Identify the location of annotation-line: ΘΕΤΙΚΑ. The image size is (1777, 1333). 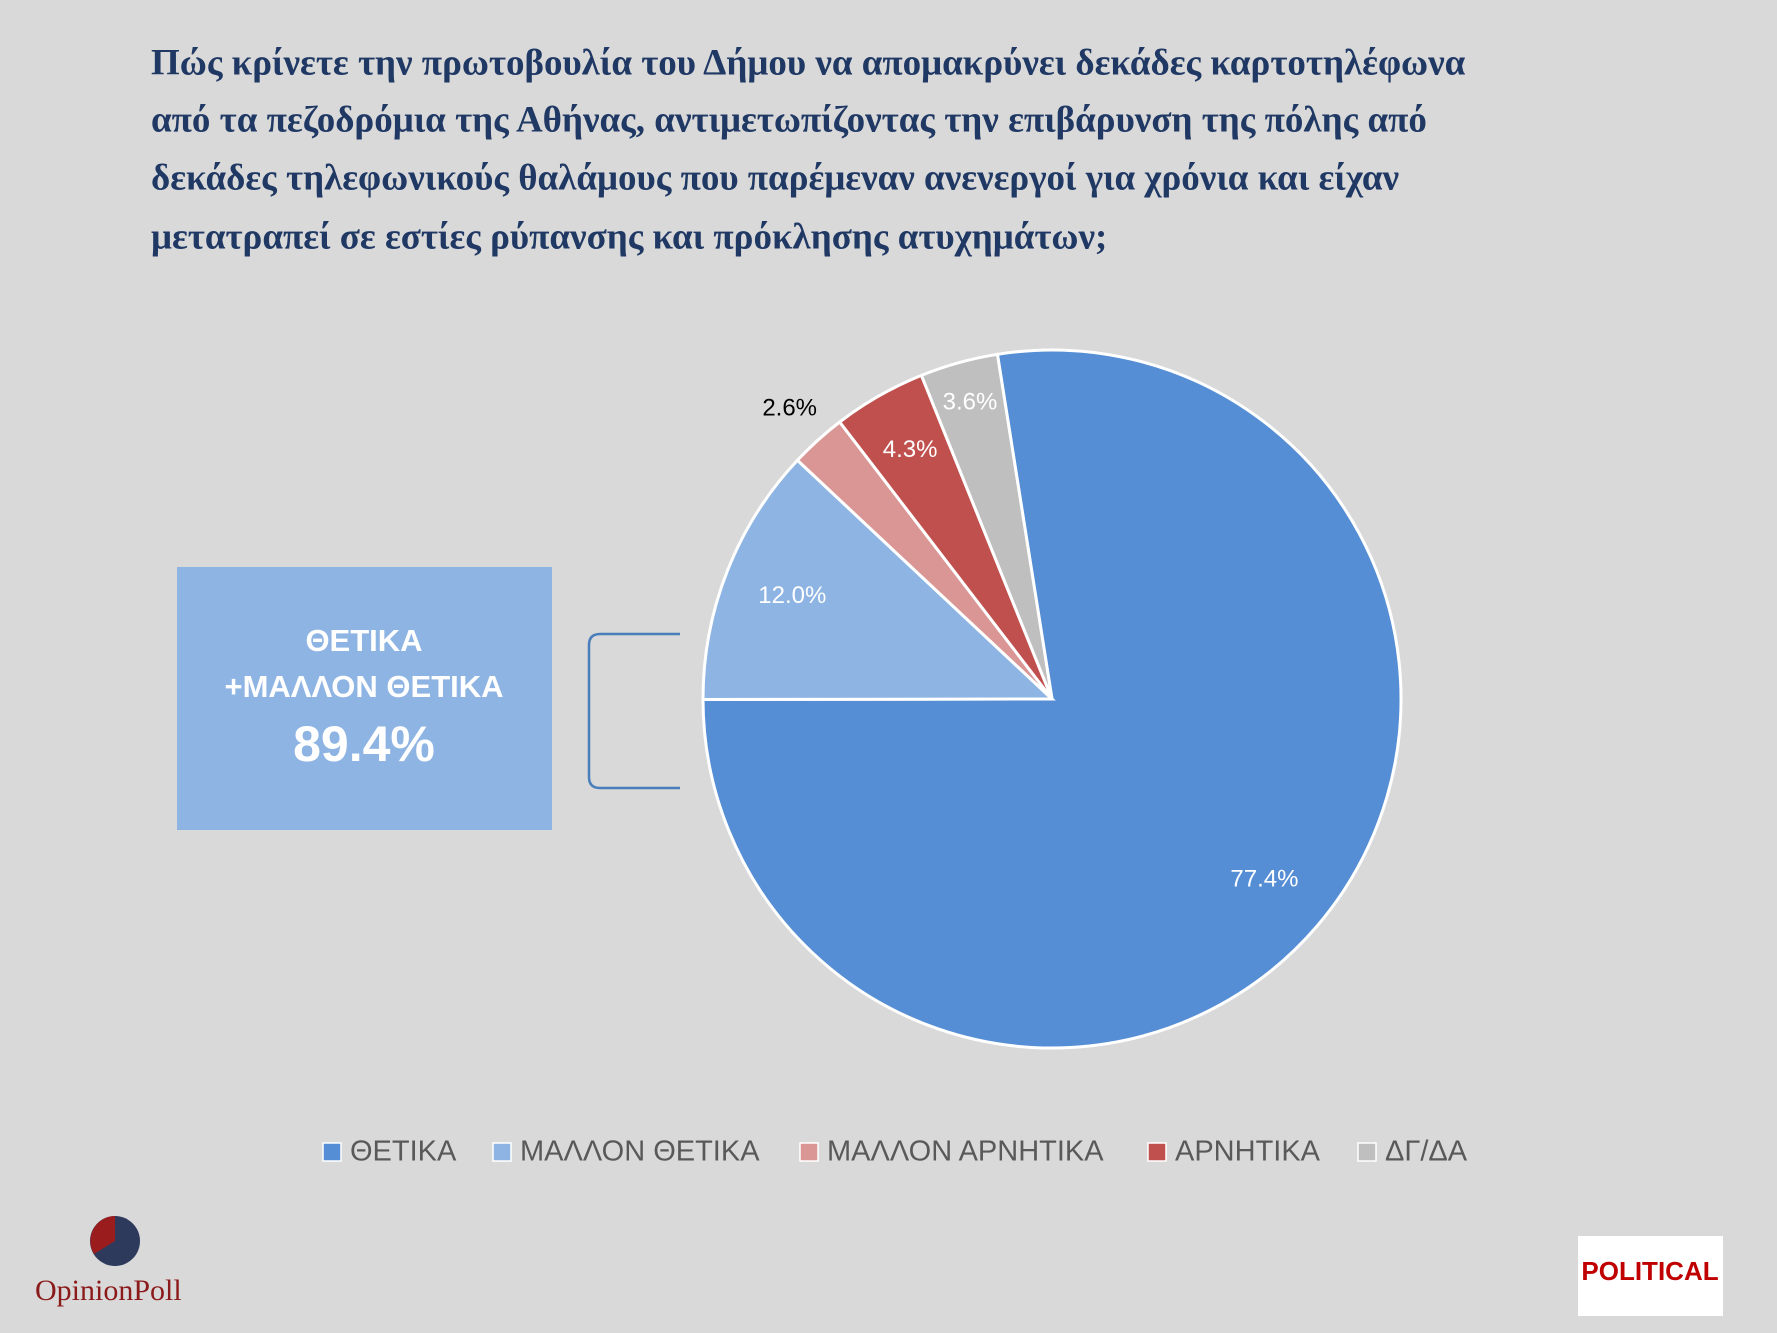
(363, 640).